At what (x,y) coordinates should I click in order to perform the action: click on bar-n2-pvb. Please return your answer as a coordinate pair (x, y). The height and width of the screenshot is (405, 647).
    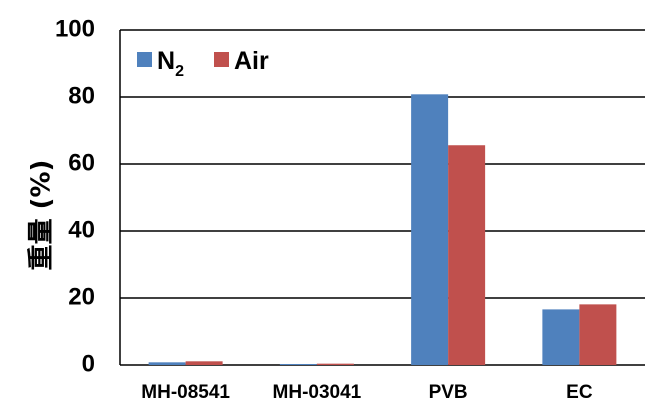
    Looking at the image, I should click on (430, 229).